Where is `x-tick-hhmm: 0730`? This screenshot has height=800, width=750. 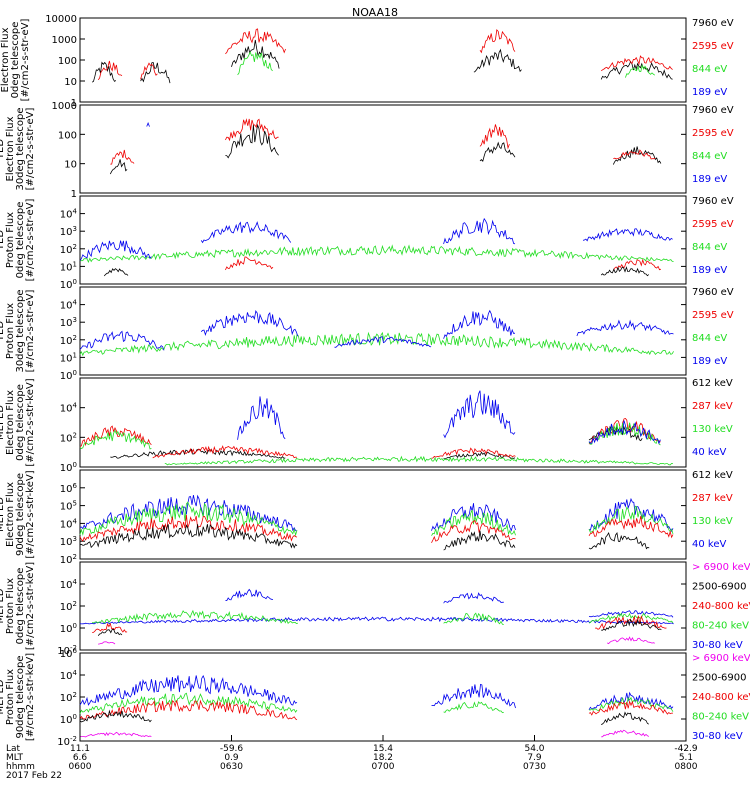 x-tick-hhmm: 0730 is located at coordinates (534, 767).